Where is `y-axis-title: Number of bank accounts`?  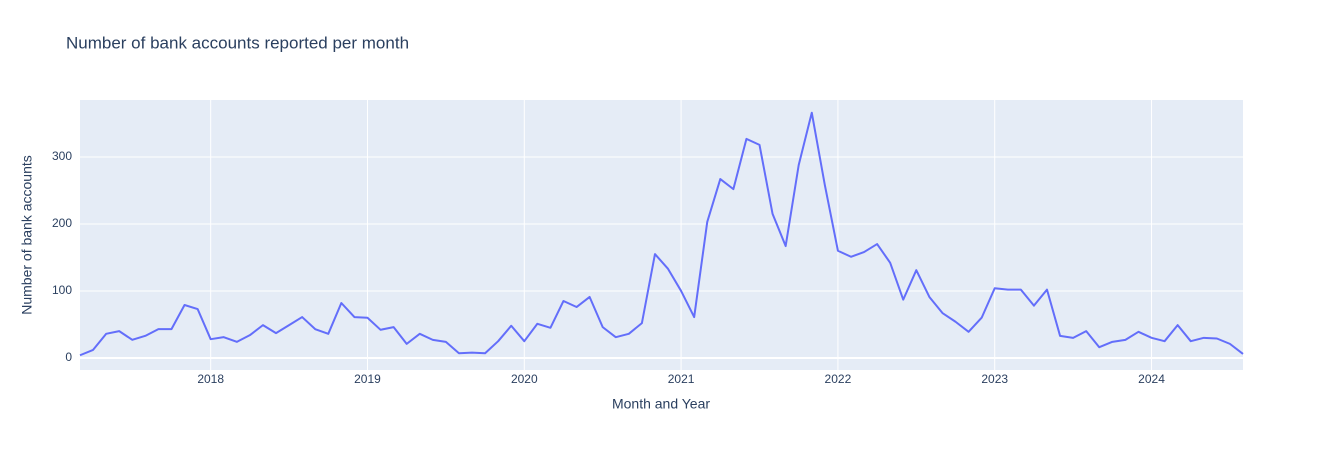 y-axis-title: Number of bank accounts is located at coordinates (27, 235).